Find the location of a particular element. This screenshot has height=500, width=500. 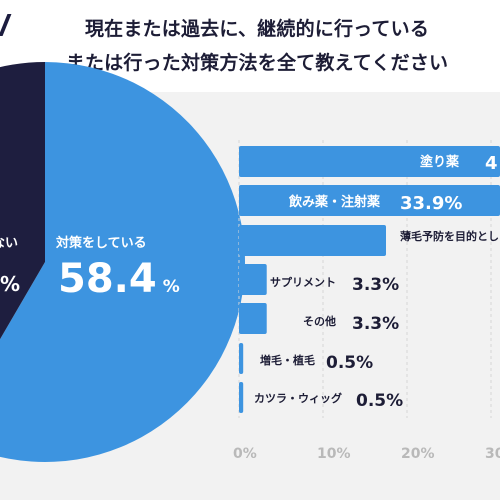

bar-category-label: 飲み薬・注射薬 is located at coordinates (334, 202).